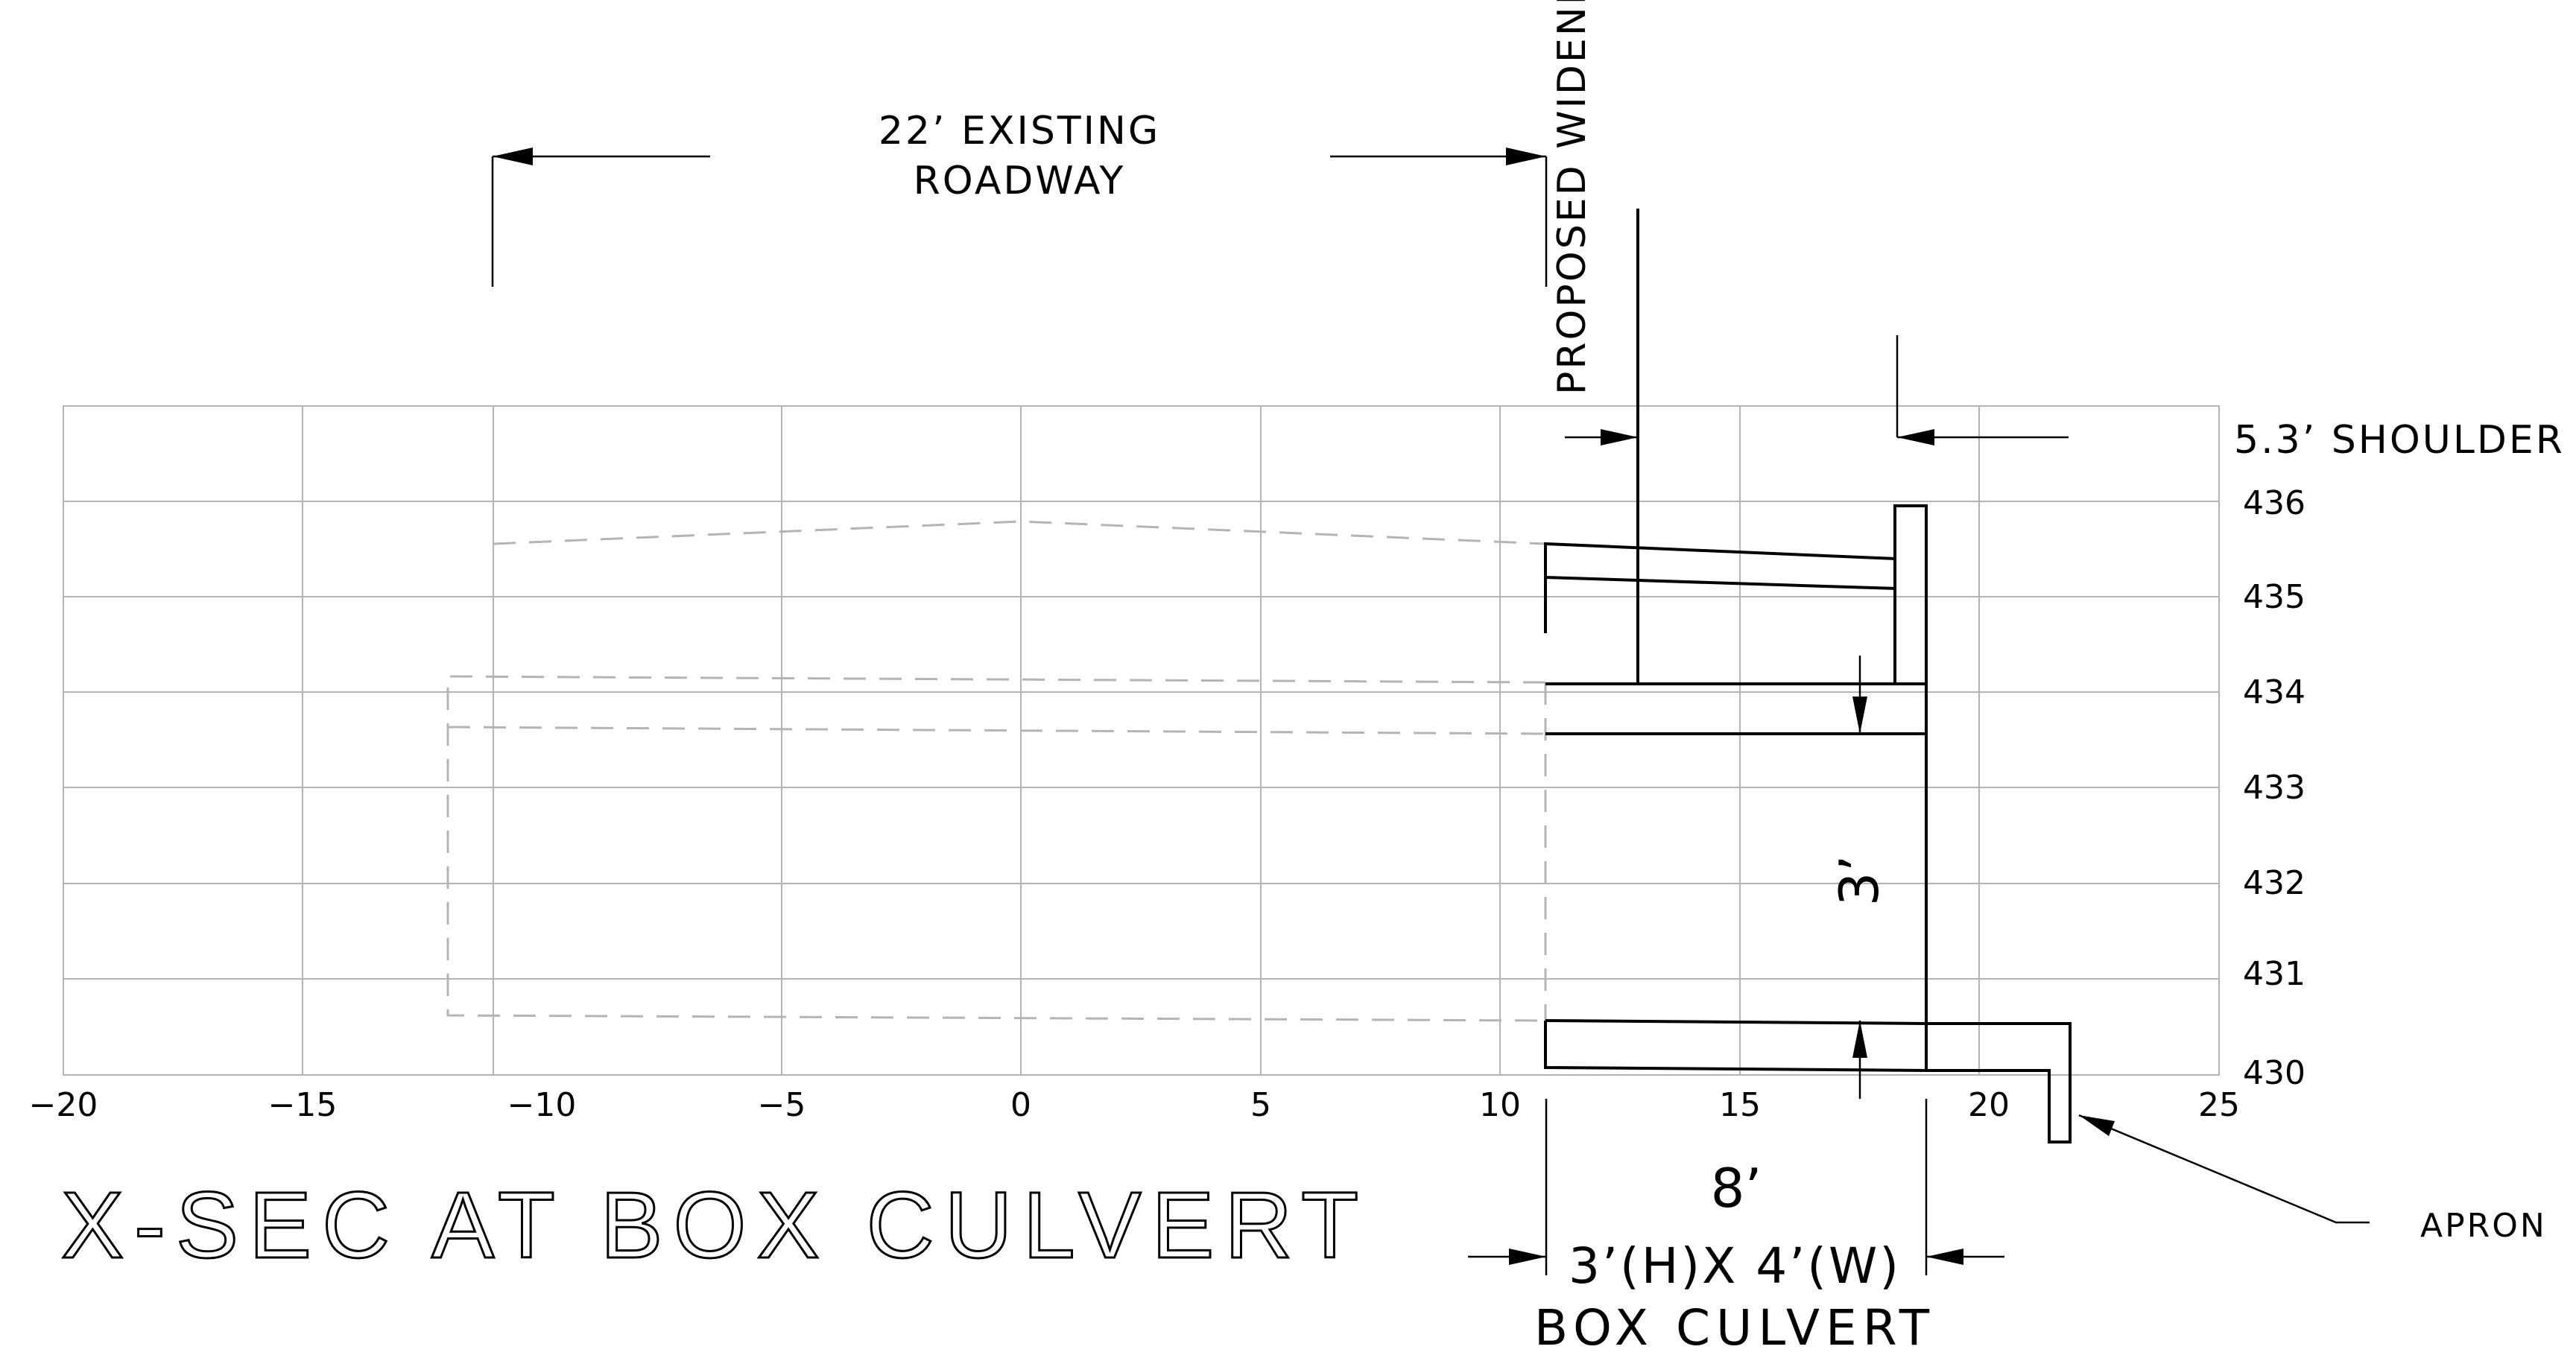  Describe the element at coordinates (2219, 1105) in the screenshot. I see `x-tick-label: 25` at that location.